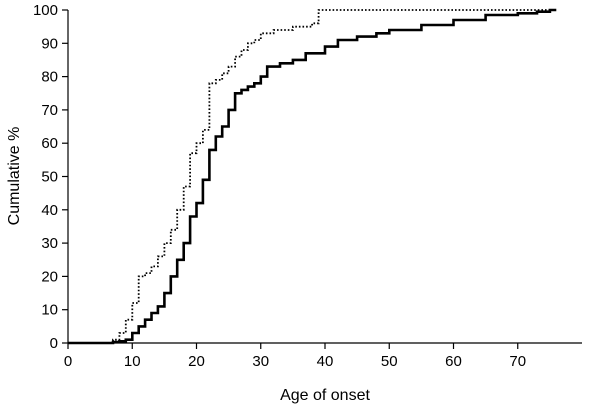  What do you see at coordinates (49, 276) in the screenshot?
I see `y-tick-label: 20` at bounding box center [49, 276].